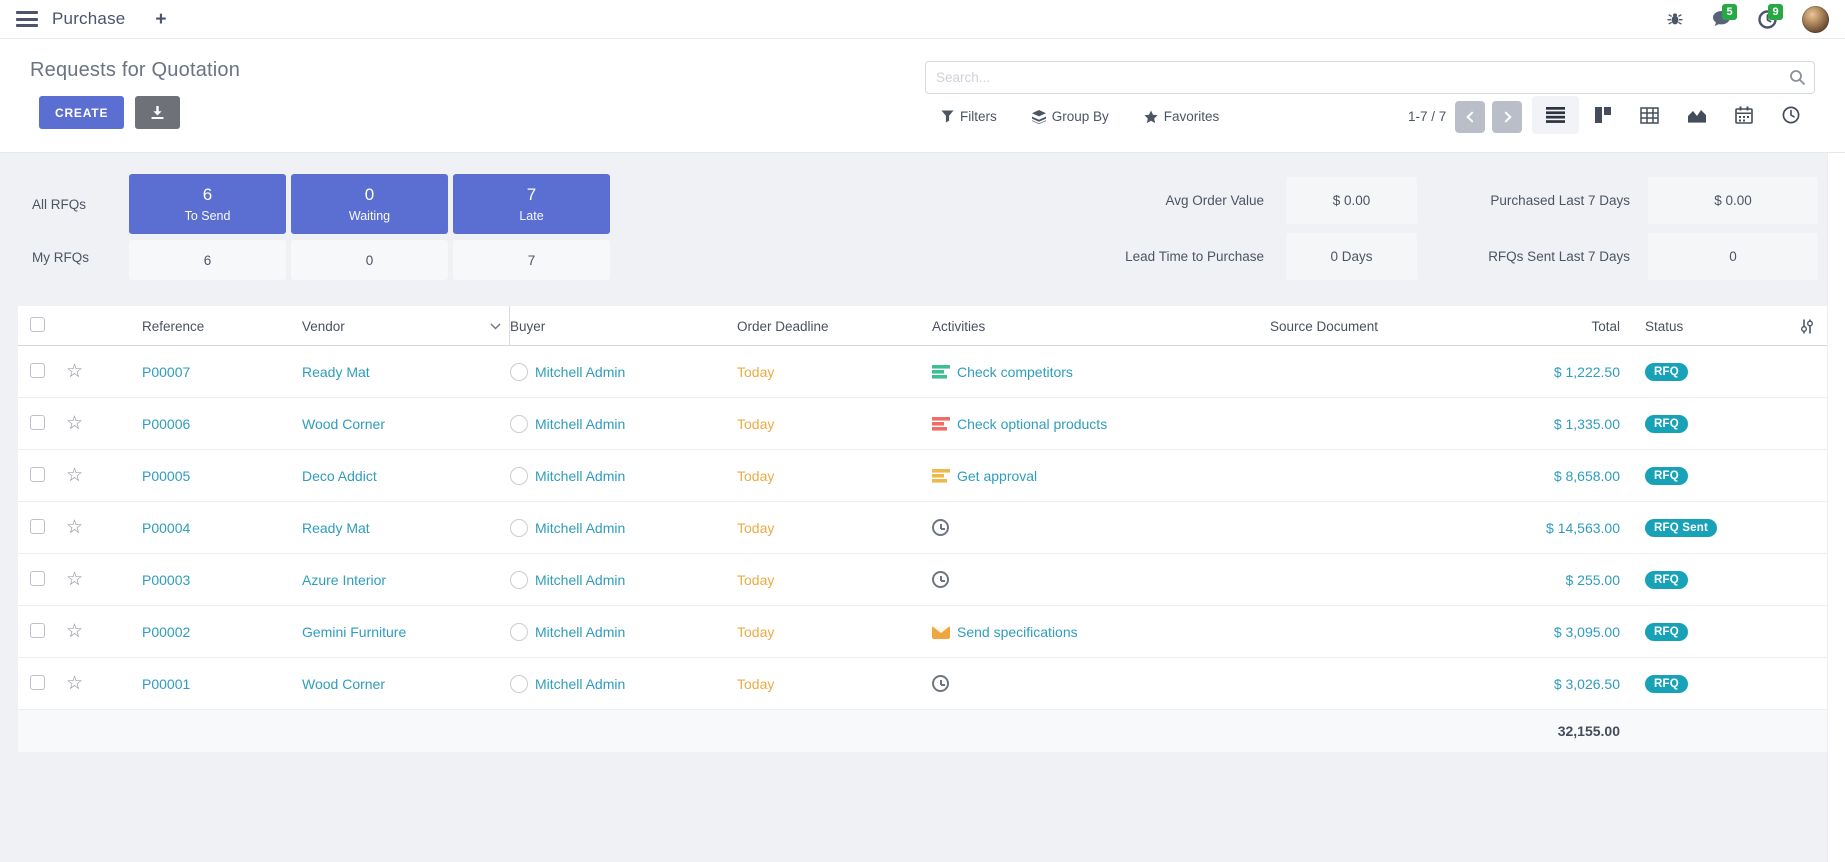 Image resolution: width=1845 pixels, height=862 pixels. I want to click on scrollbar-gutter, so click(1836, 450).